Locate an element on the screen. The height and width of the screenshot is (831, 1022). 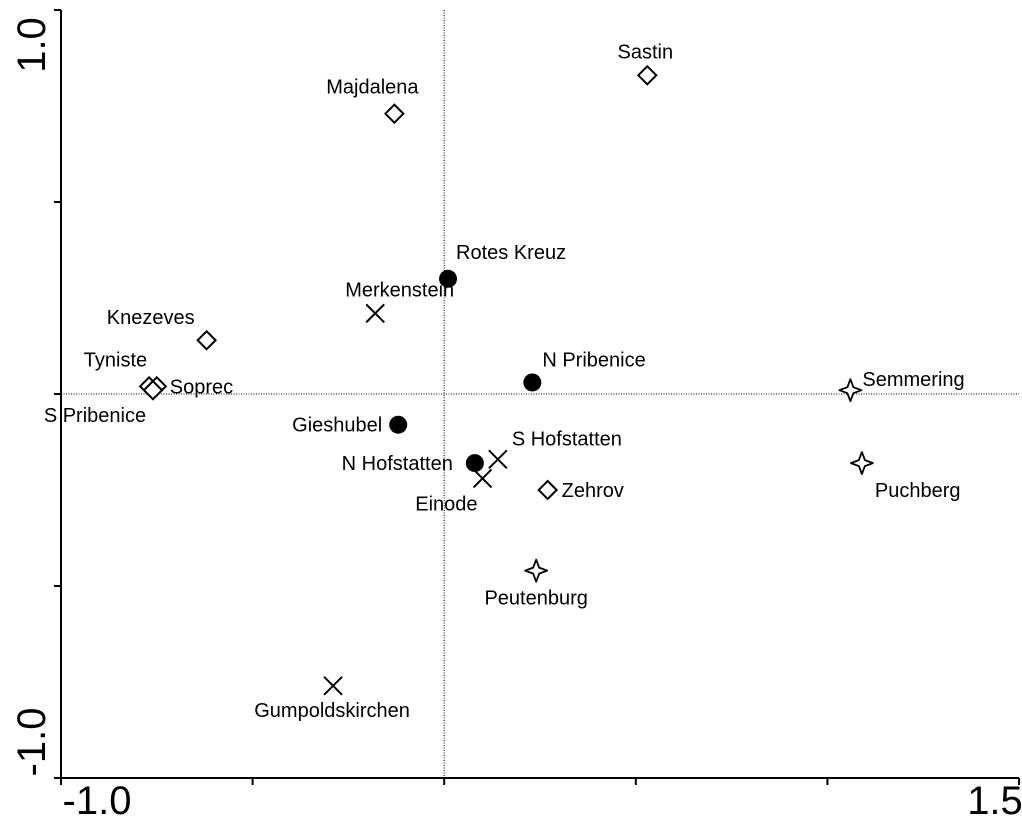
x-tick-label-max: 1.5 is located at coordinates (994, 801).